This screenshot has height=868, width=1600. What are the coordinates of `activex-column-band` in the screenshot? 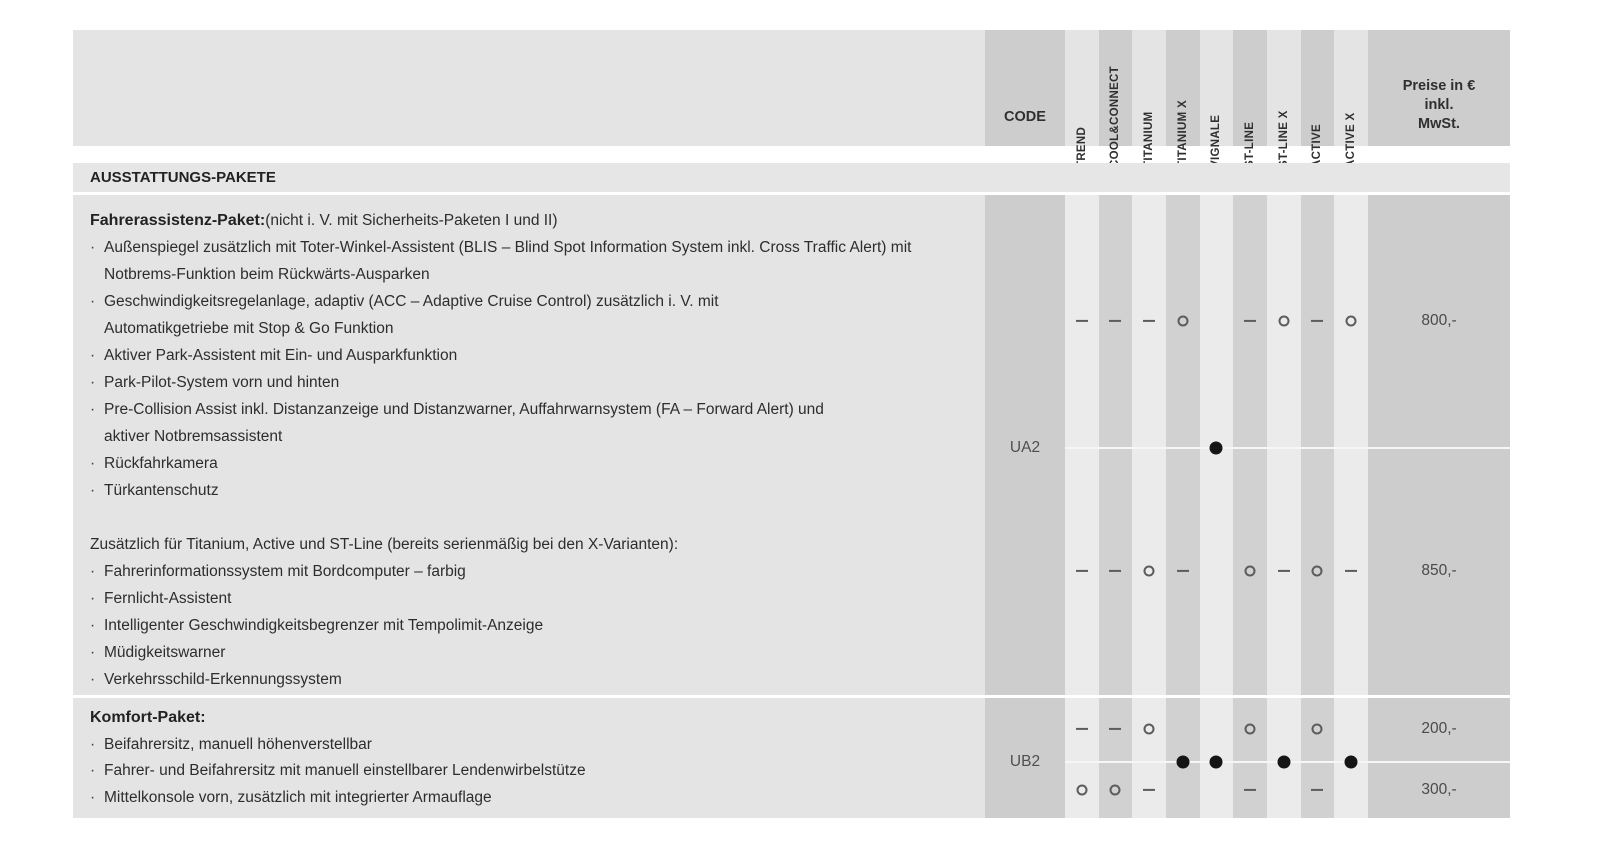 It's located at (1351, 506).